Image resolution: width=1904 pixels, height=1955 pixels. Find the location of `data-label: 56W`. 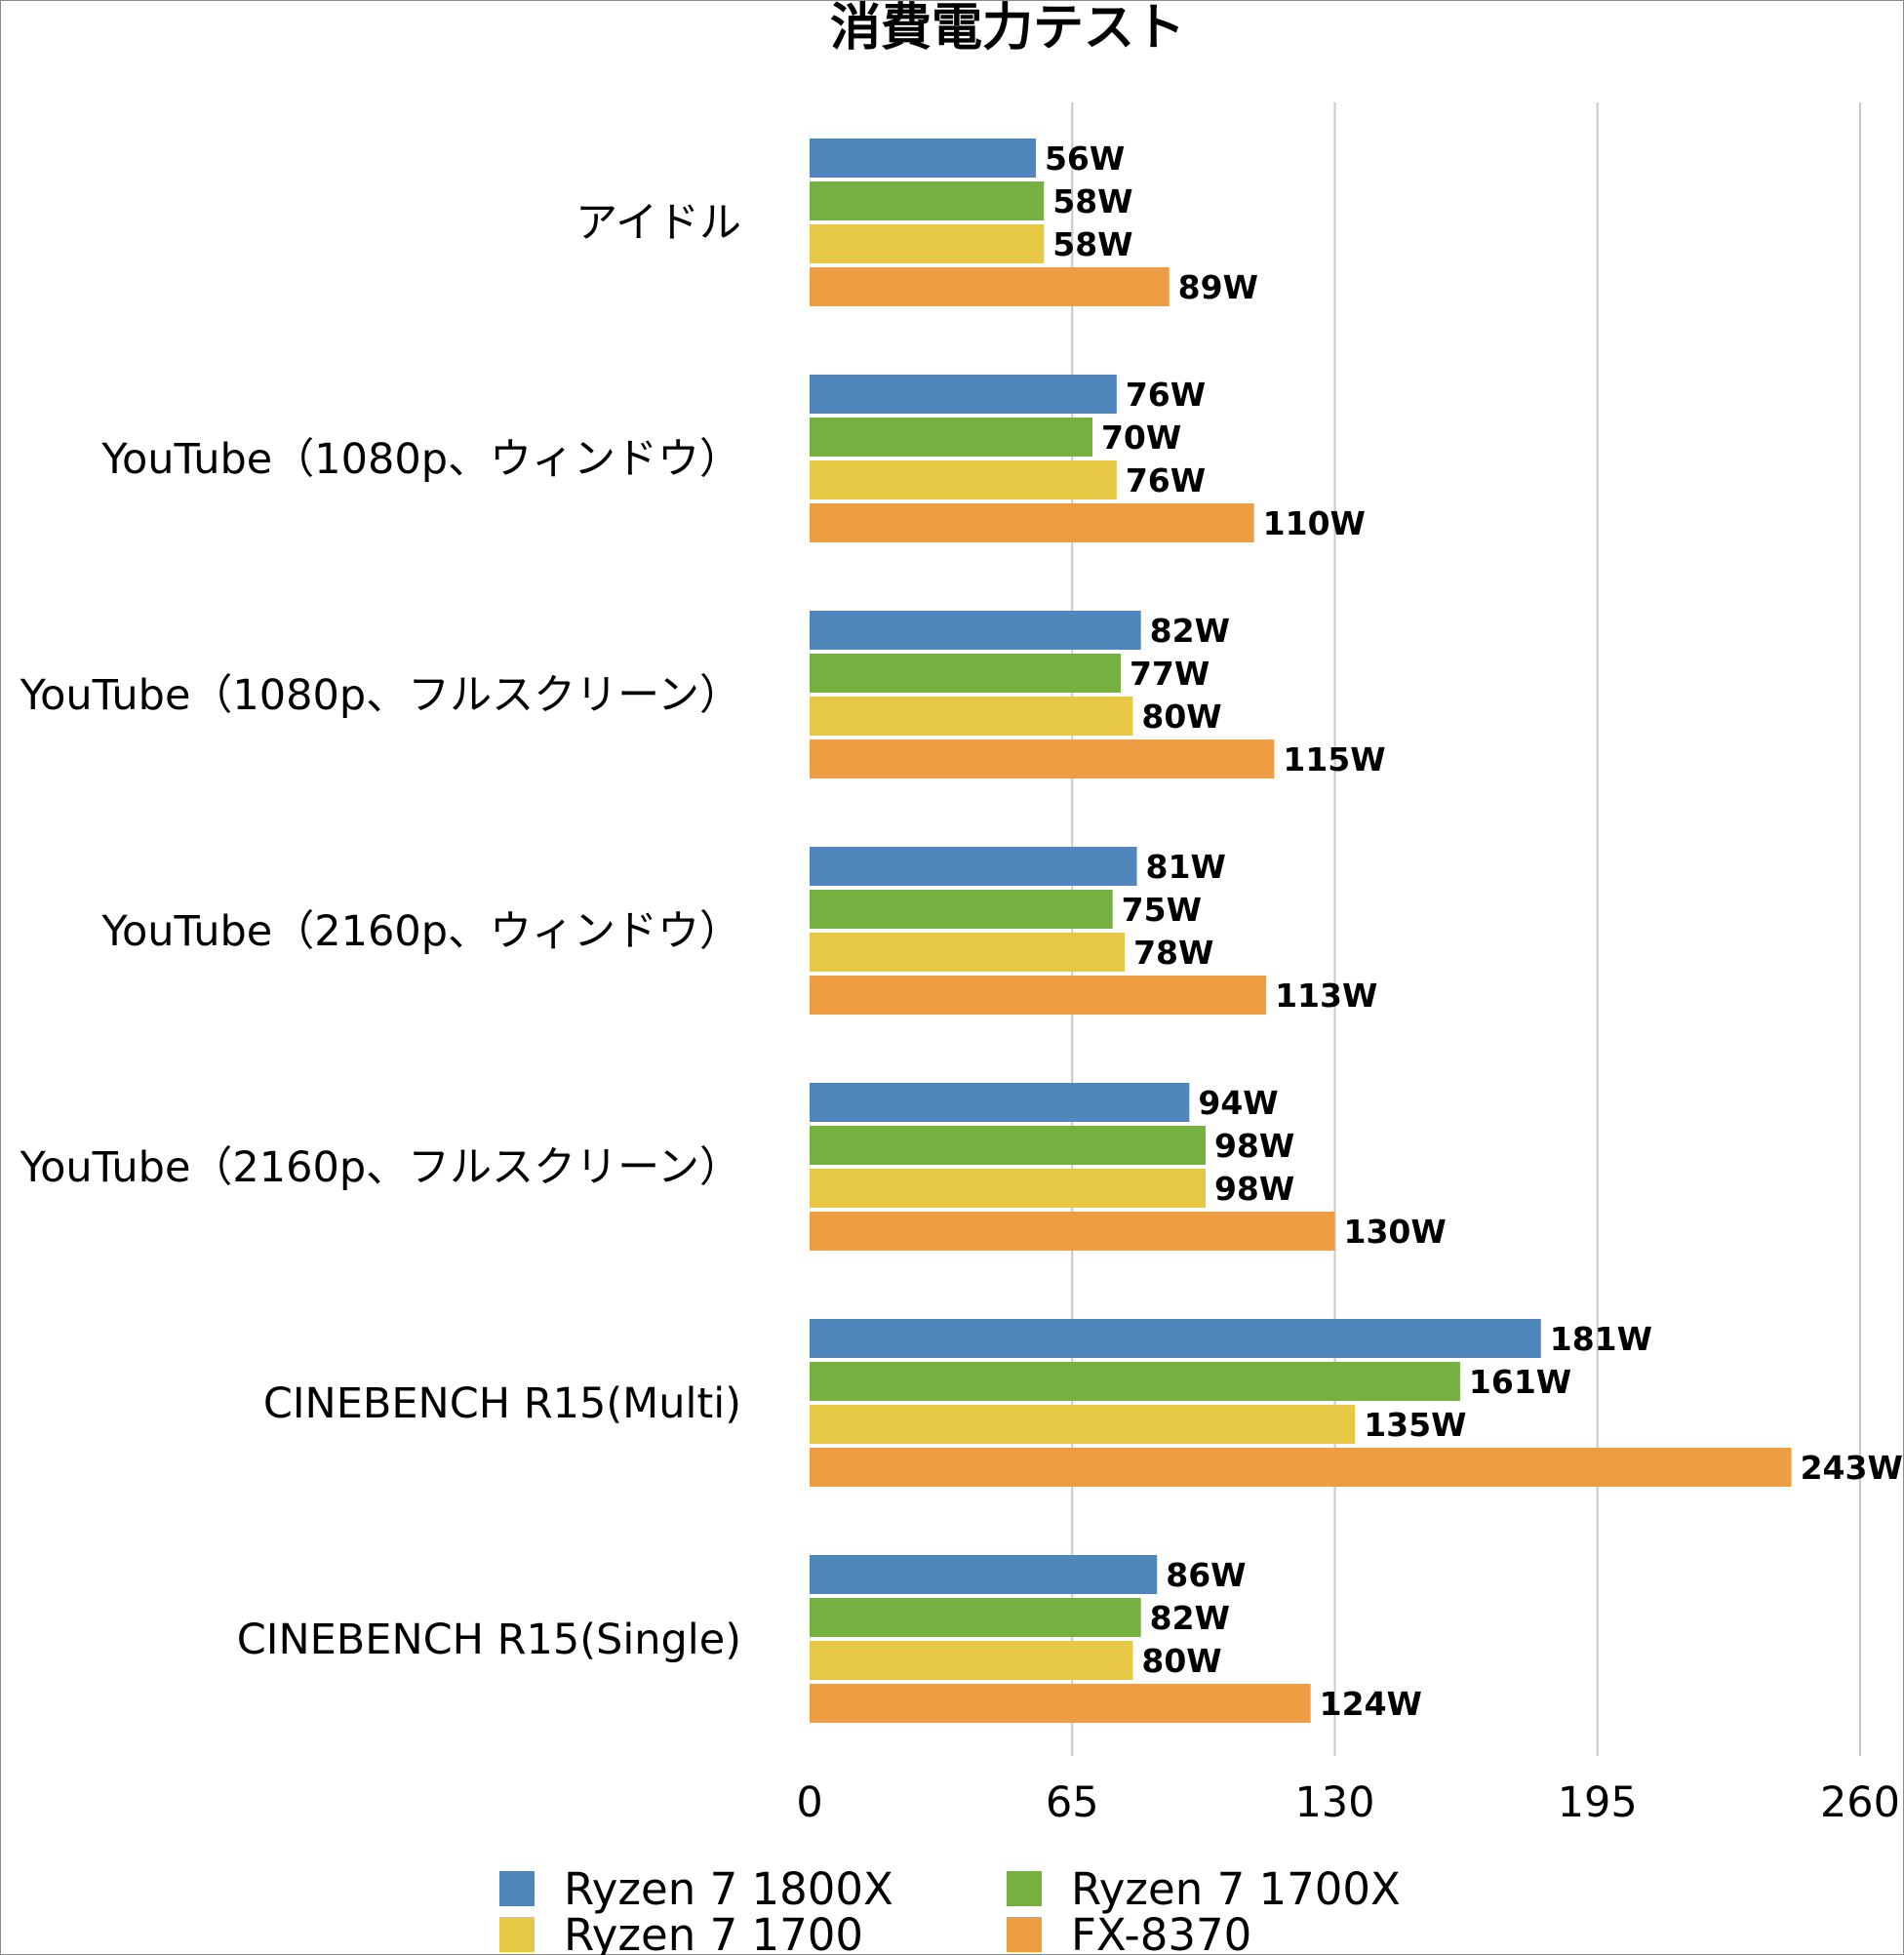

data-label: 56W is located at coordinates (1085, 159).